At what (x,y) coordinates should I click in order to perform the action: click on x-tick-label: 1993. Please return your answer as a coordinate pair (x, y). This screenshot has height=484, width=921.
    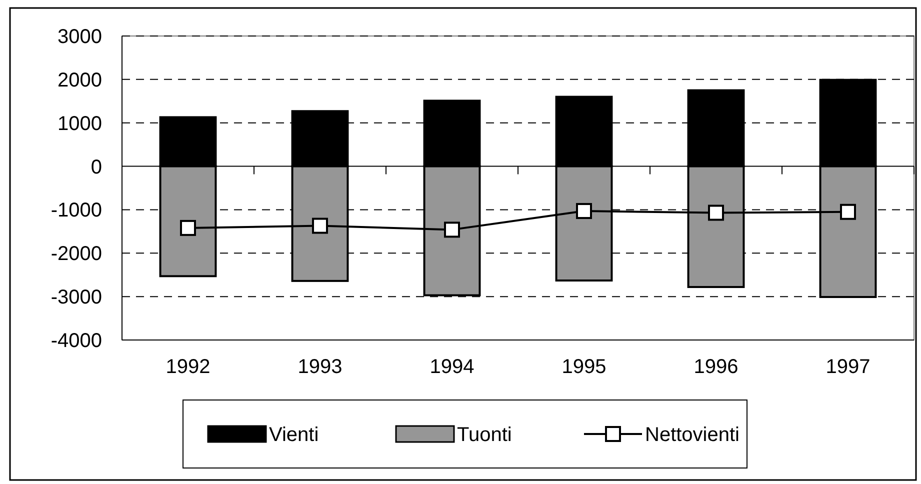
    Looking at the image, I should click on (320, 367).